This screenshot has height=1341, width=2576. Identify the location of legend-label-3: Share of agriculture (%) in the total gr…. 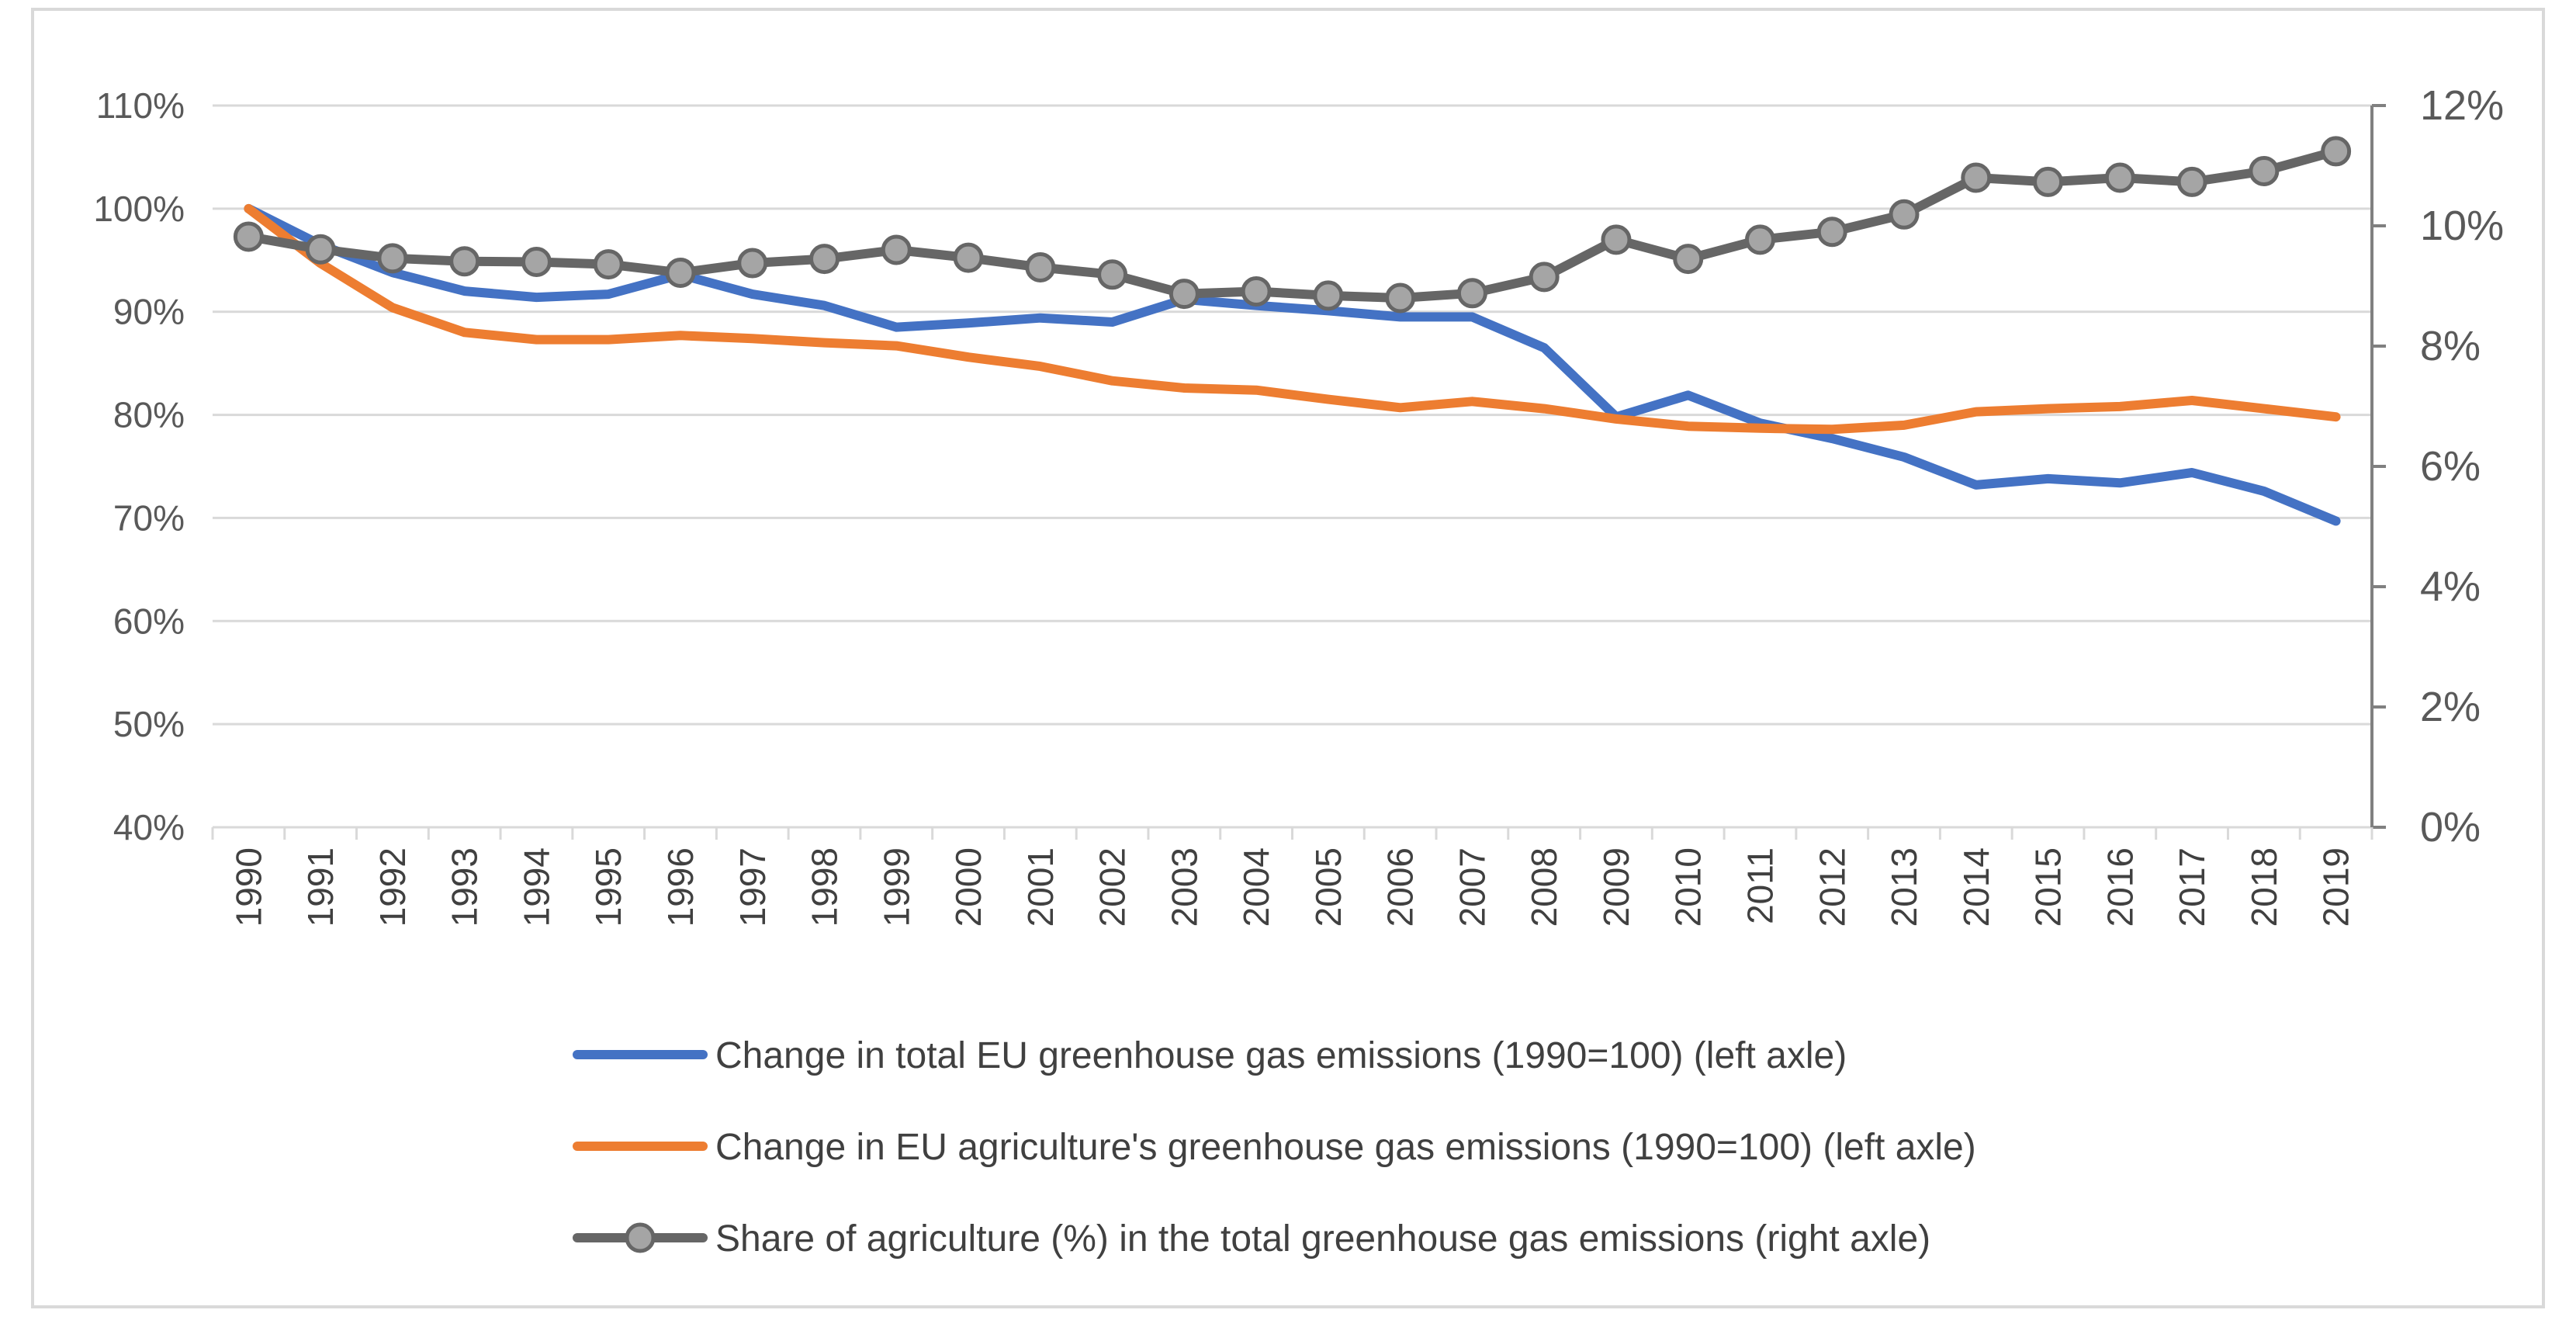
(1322, 1239).